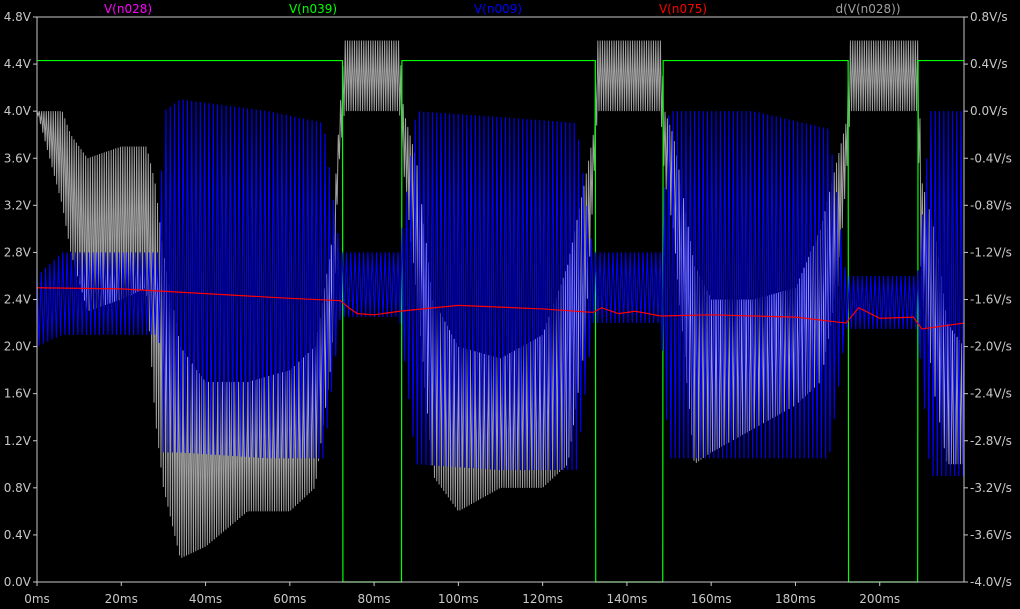 Image resolution: width=1020 pixels, height=609 pixels. I want to click on y-left-tick-label: 1.2V, so click(18, 441).